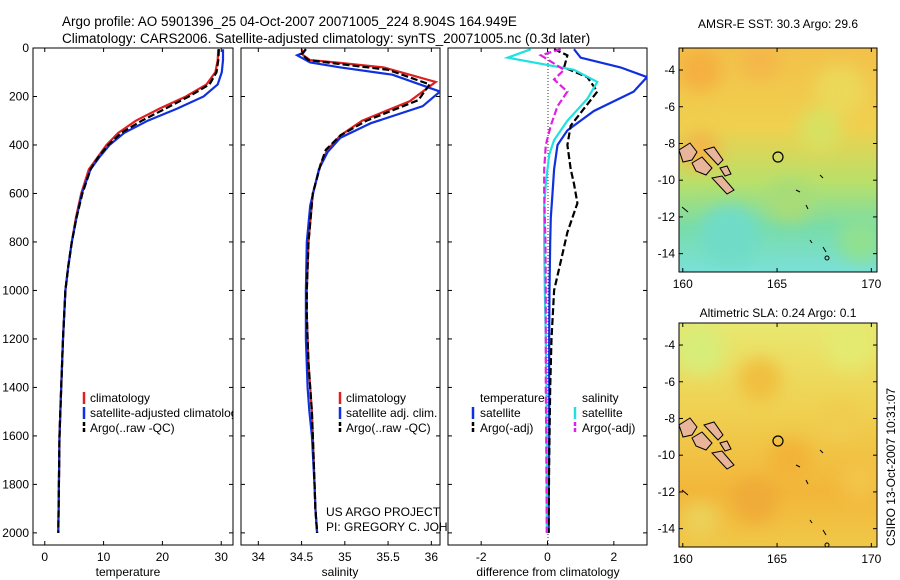  I want to click on legend-salinity-title: salinity, so click(600, 398).